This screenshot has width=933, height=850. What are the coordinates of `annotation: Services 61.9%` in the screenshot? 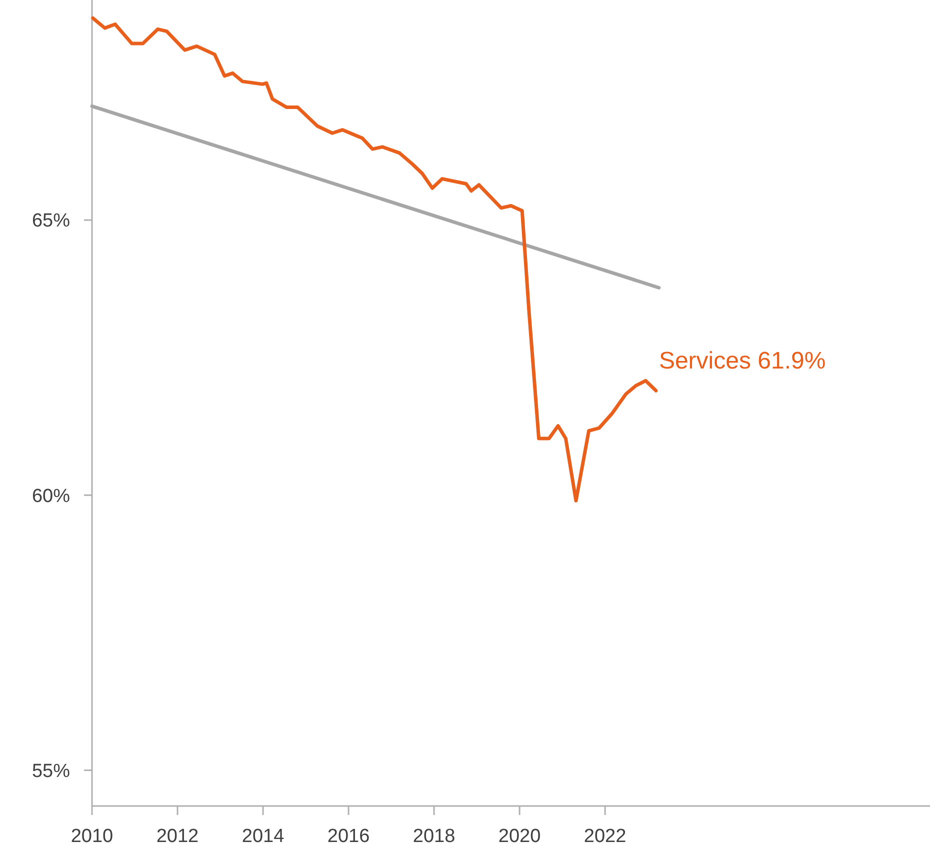 It's located at (742, 361).